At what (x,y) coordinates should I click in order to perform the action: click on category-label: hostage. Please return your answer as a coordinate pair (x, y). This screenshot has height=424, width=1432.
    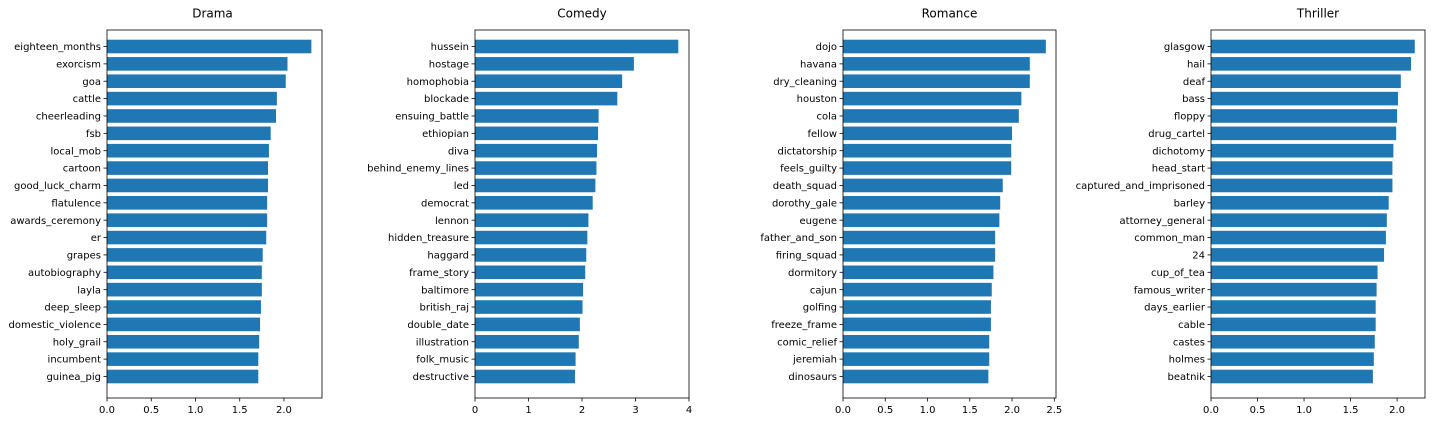
    Looking at the image, I should click on (449, 64).